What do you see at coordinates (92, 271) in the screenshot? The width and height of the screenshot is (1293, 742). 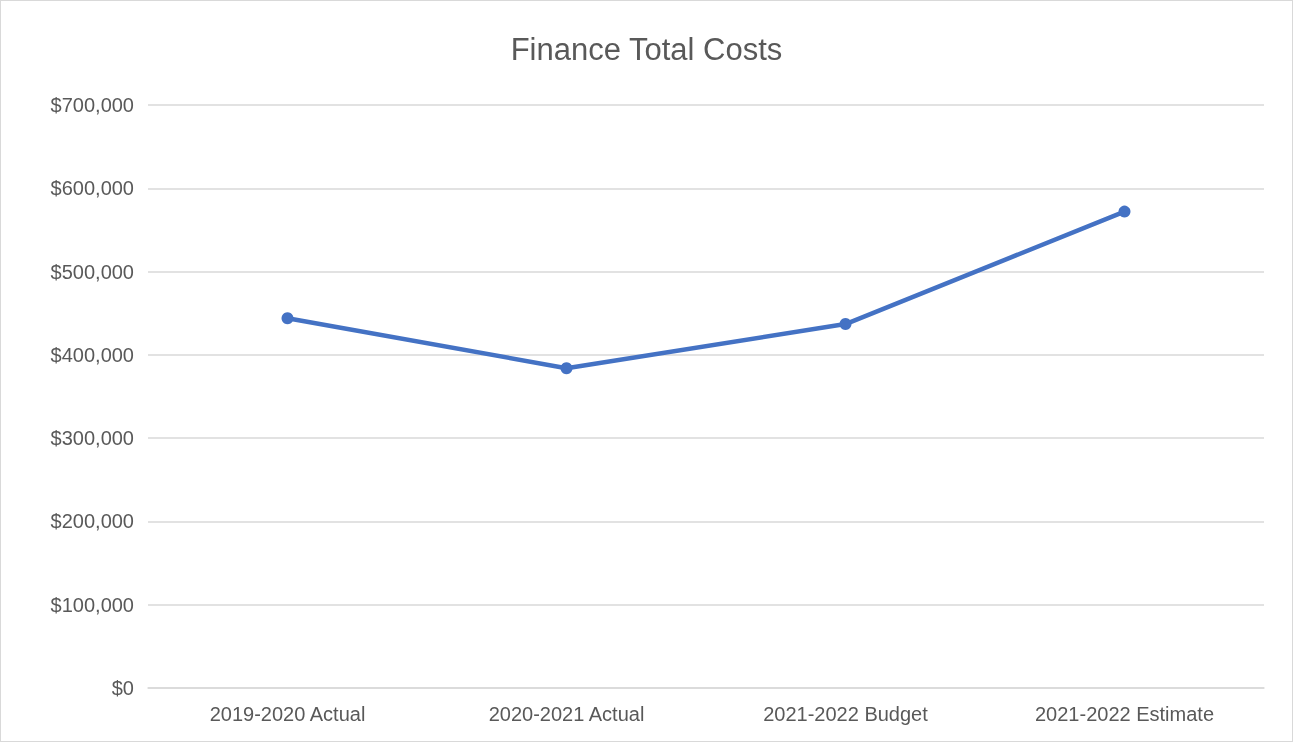 I see `y-tick-label: $500,000` at bounding box center [92, 271].